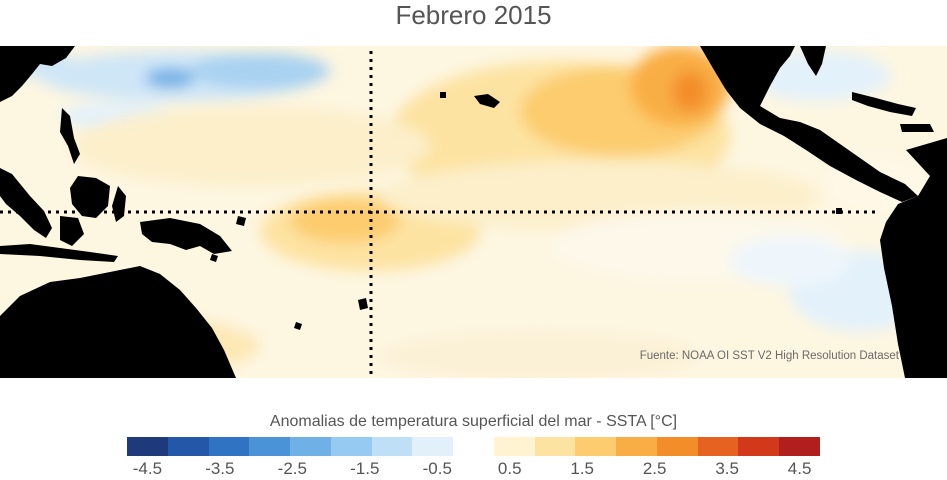 The height and width of the screenshot is (480, 947). I want to click on colorbar-tick-label: 4.5, so click(799, 468).